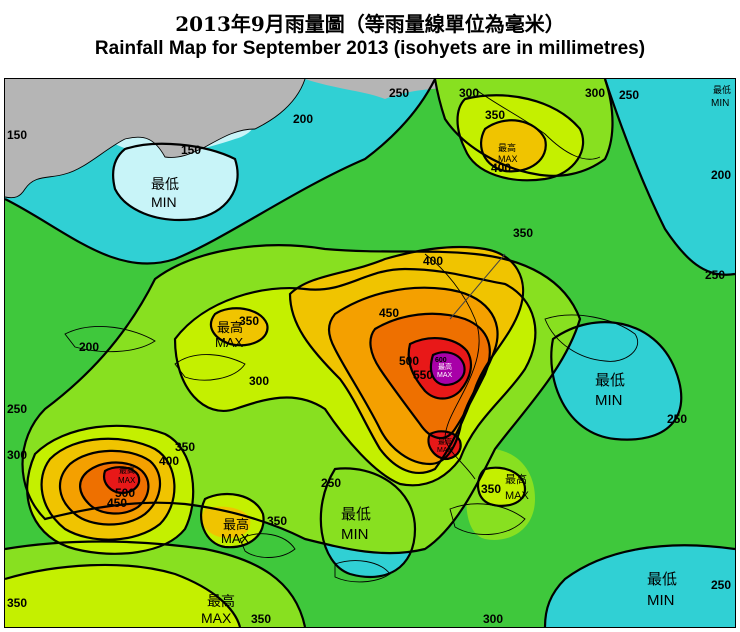  Describe the element at coordinates (721, 585) in the screenshot. I see `label-250-far-se: 250` at that location.